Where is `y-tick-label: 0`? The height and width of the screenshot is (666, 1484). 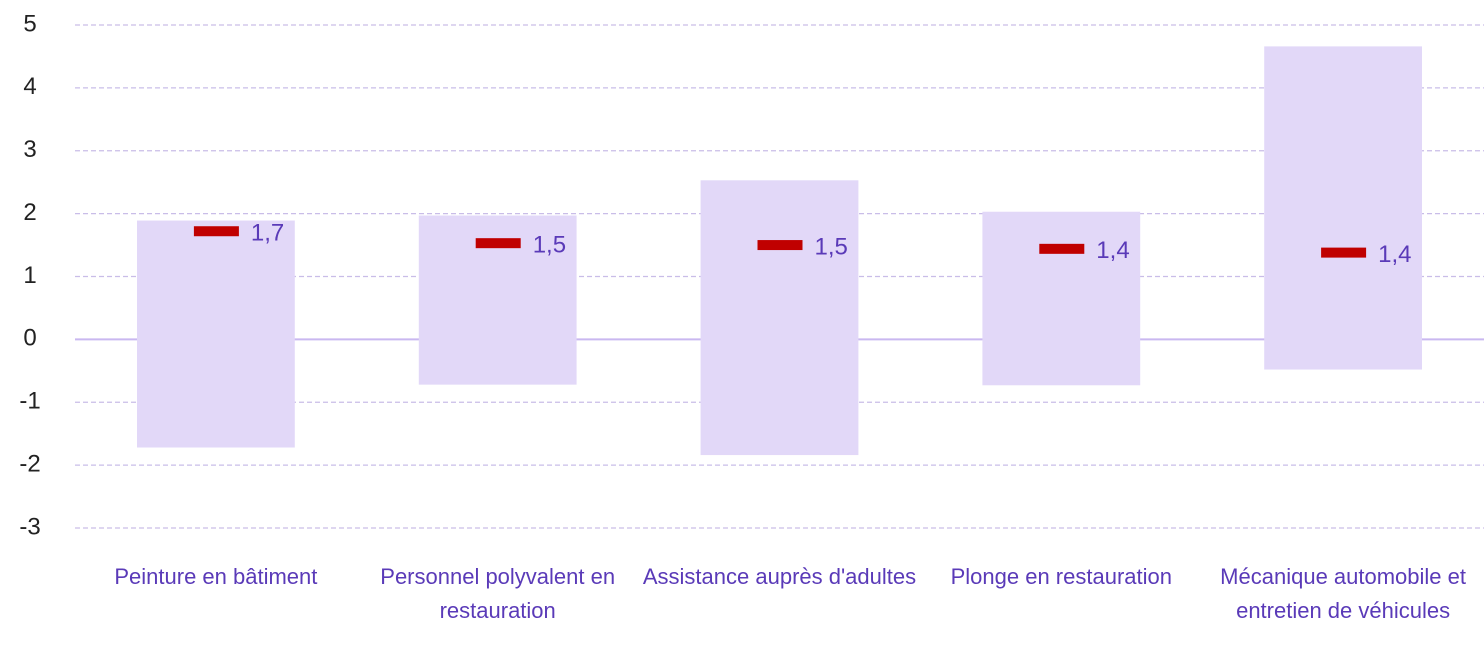
y-tick-label: 0 is located at coordinates (29, 338).